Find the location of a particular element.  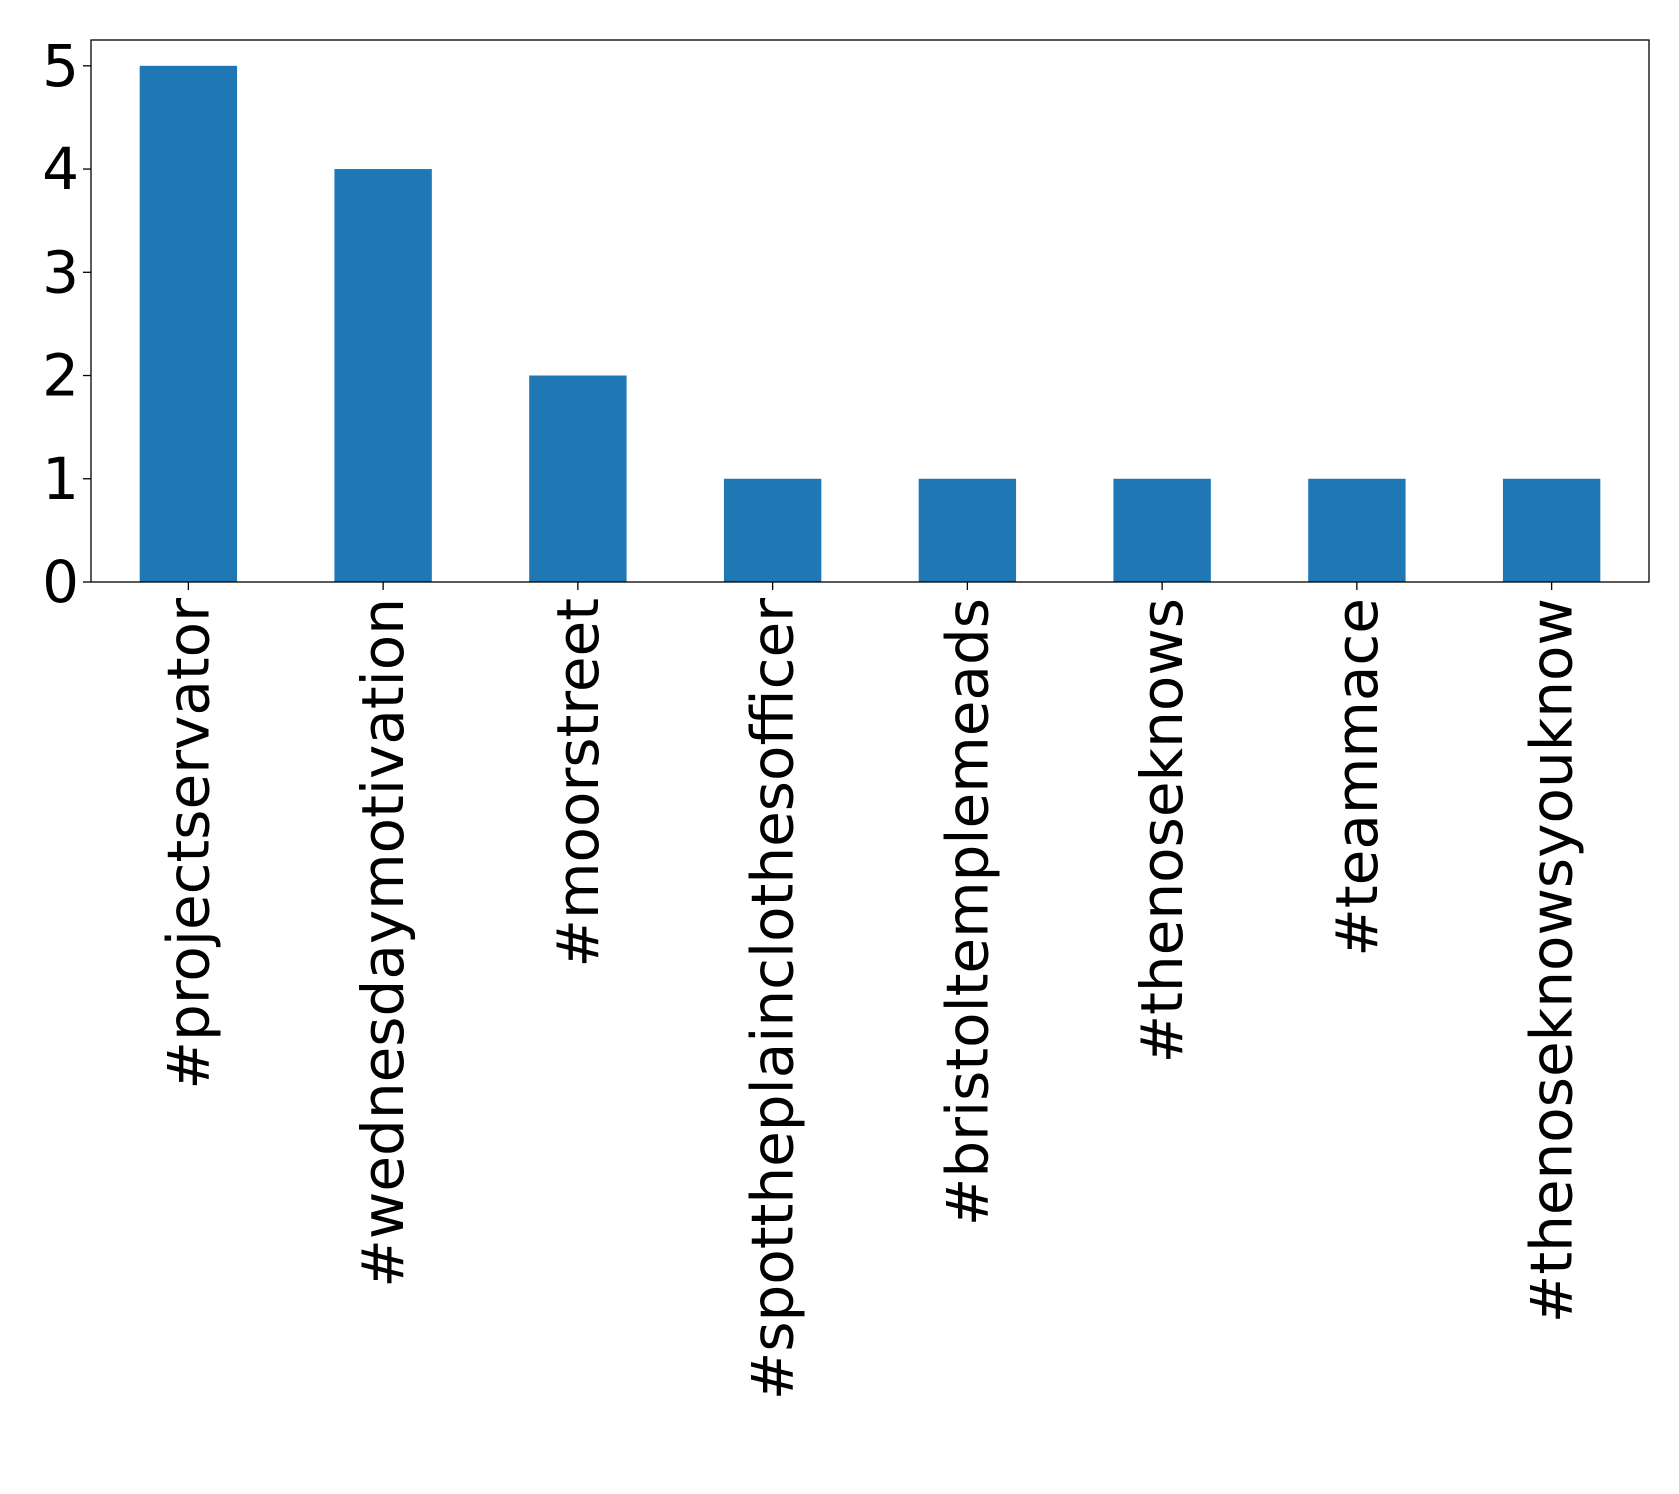

y-tick-label: 0 is located at coordinates (60, 582).